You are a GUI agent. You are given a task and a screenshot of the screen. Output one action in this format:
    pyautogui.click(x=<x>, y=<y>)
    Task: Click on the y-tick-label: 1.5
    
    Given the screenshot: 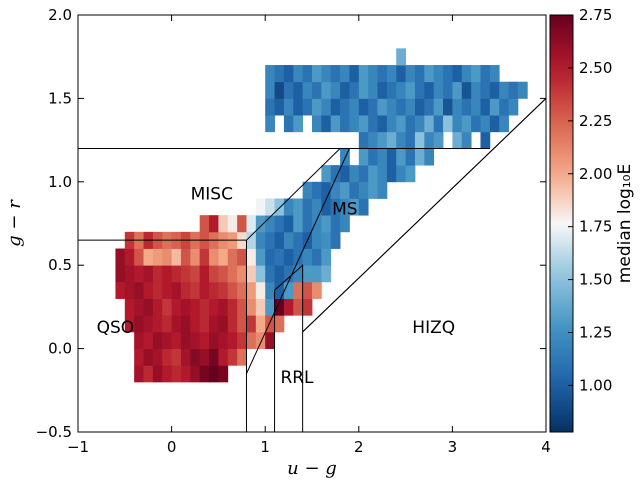 What is the action you would take?
    pyautogui.click(x=60, y=98)
    